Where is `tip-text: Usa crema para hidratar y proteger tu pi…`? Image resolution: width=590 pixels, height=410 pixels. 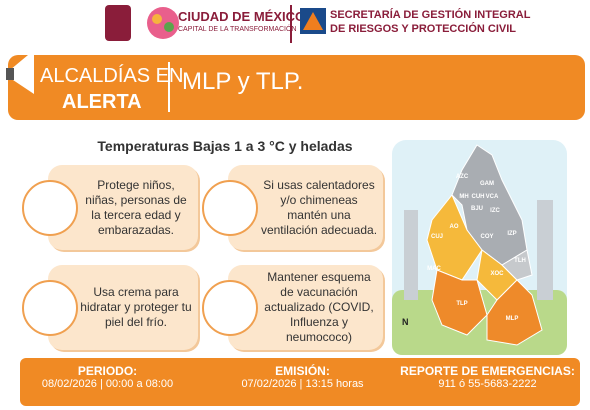 tip-text: Usa crema para hidratar y proteger tu pi… is located at coordinates (136, 307).